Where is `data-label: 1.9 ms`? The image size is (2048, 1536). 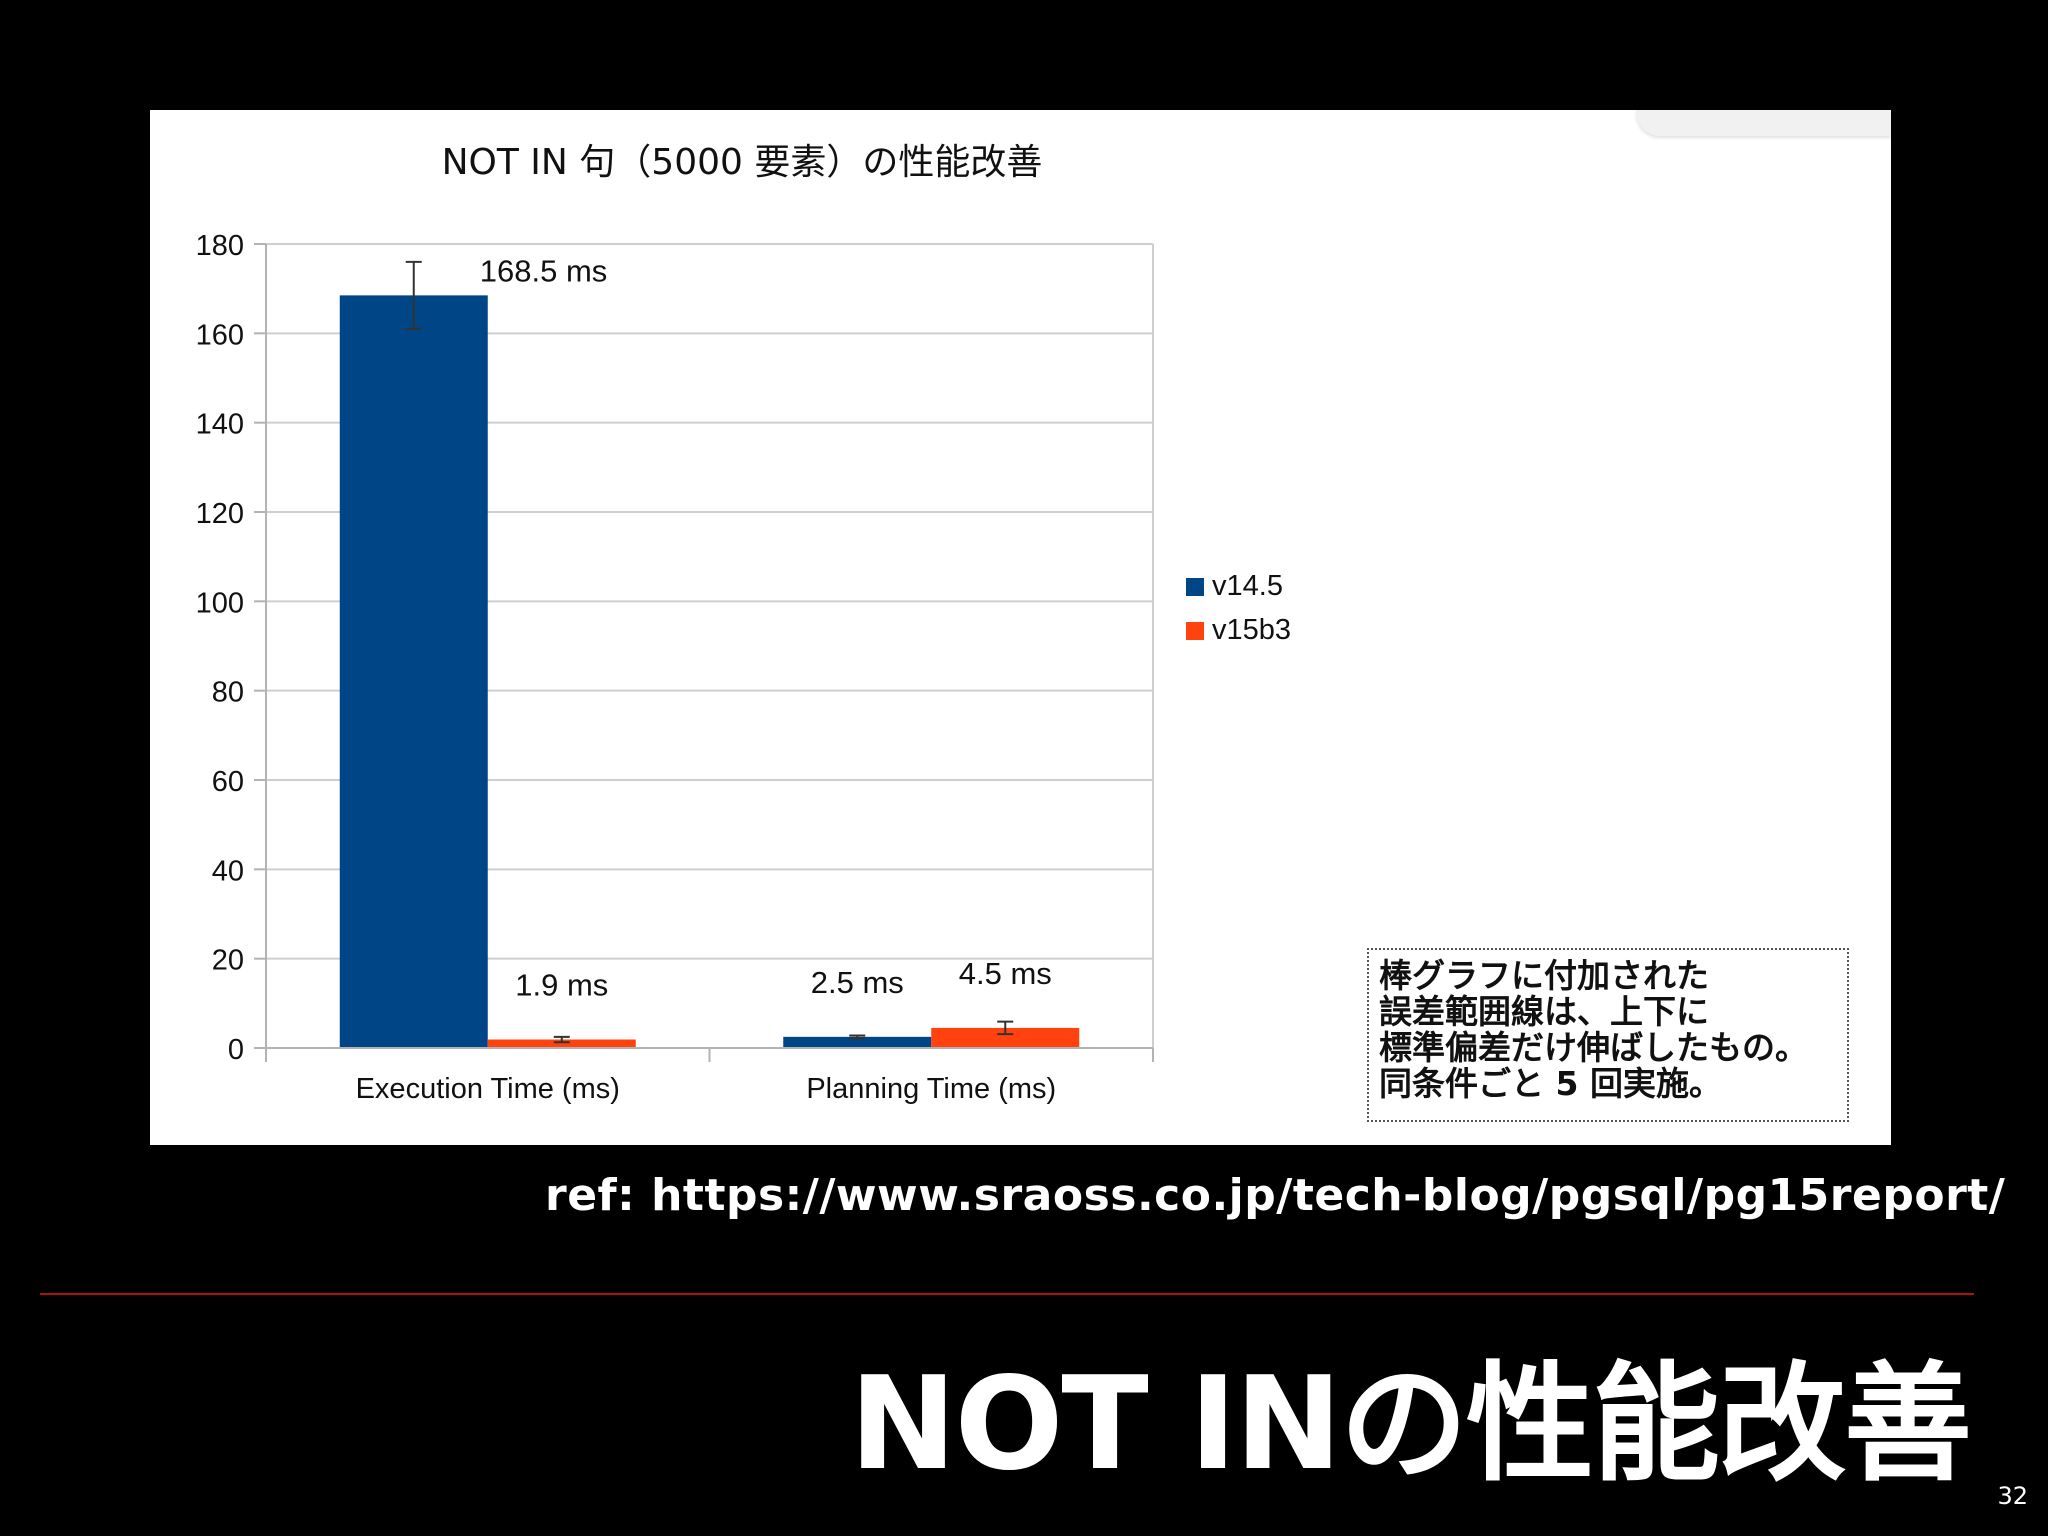
data-label: 1.9 ms is located at coordinates (561, 985).